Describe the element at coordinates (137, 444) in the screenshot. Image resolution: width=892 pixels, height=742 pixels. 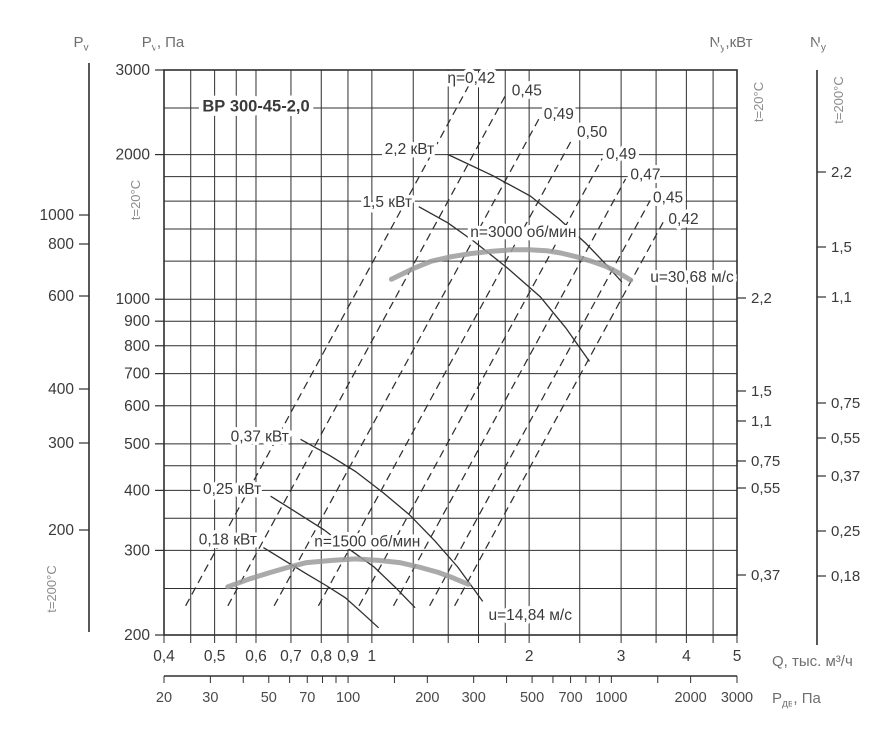
I see `y-tick-label: 500` at that location.